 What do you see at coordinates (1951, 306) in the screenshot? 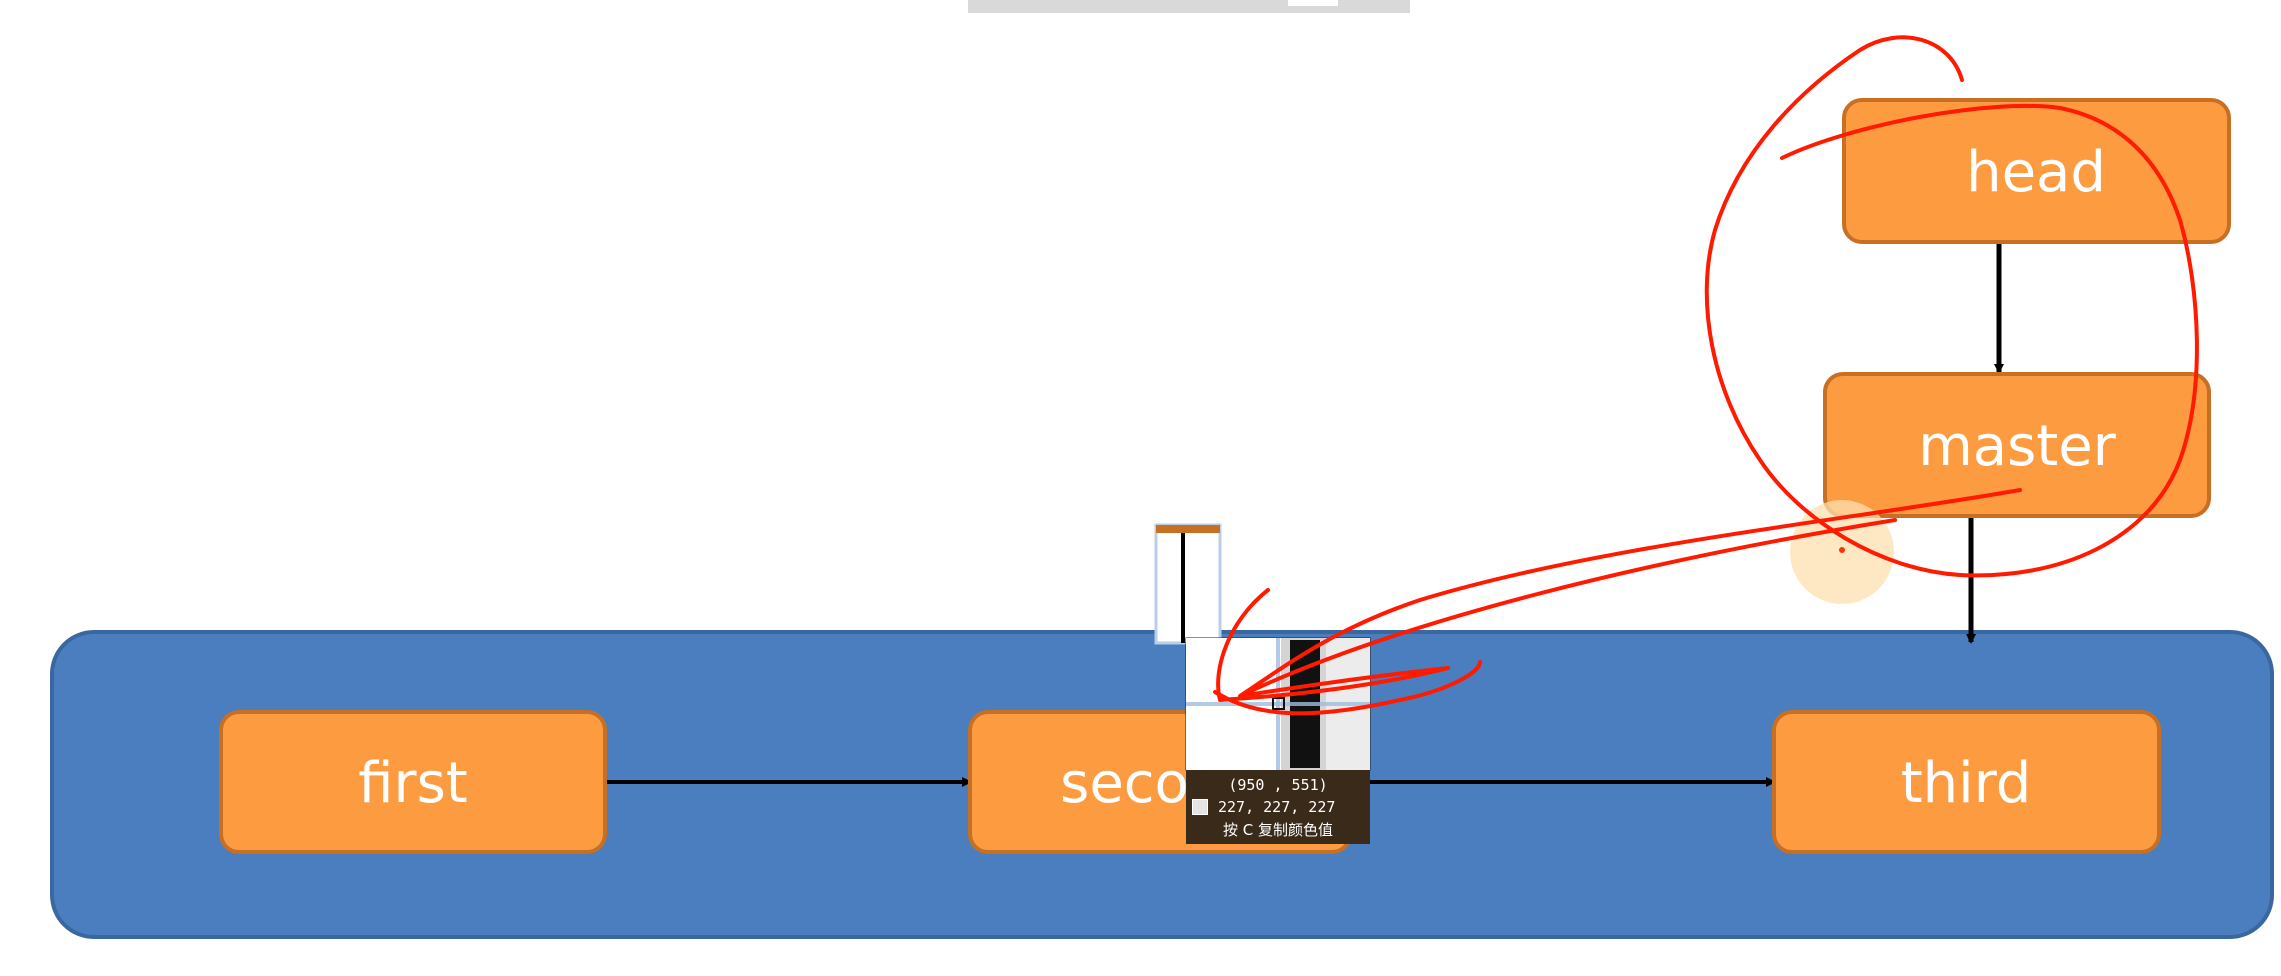
I see `annotation-circle` at bounding box center [1951, 306].